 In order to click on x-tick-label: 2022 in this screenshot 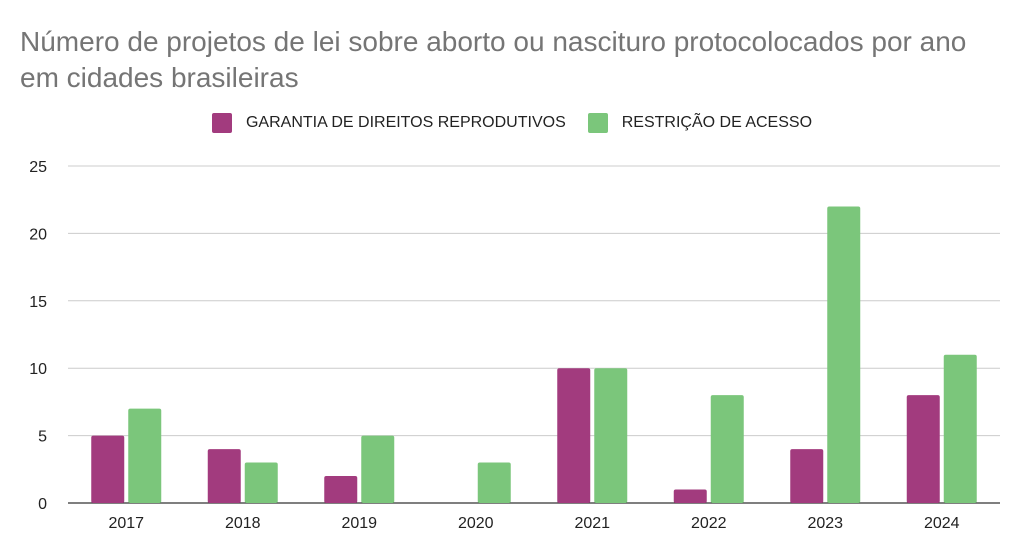, I will do `click(709, 523)`.